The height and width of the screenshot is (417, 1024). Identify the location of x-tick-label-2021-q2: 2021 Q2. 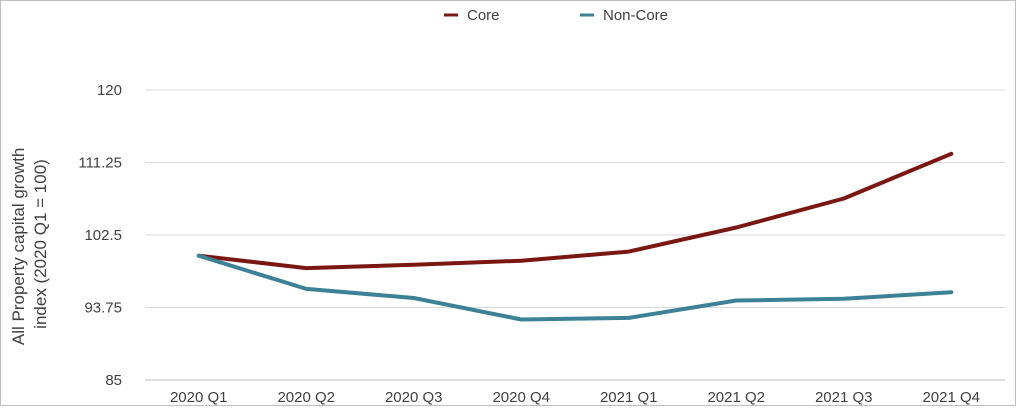
(736, 397).